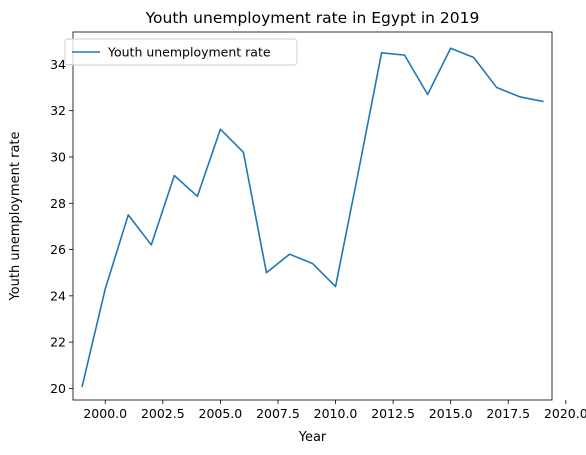 The width and height of the screenshot is (586, 455). Describe the element at coordinates (451, 413) in the screenshot. I see `x-tick-label: 2015.0` at that location.